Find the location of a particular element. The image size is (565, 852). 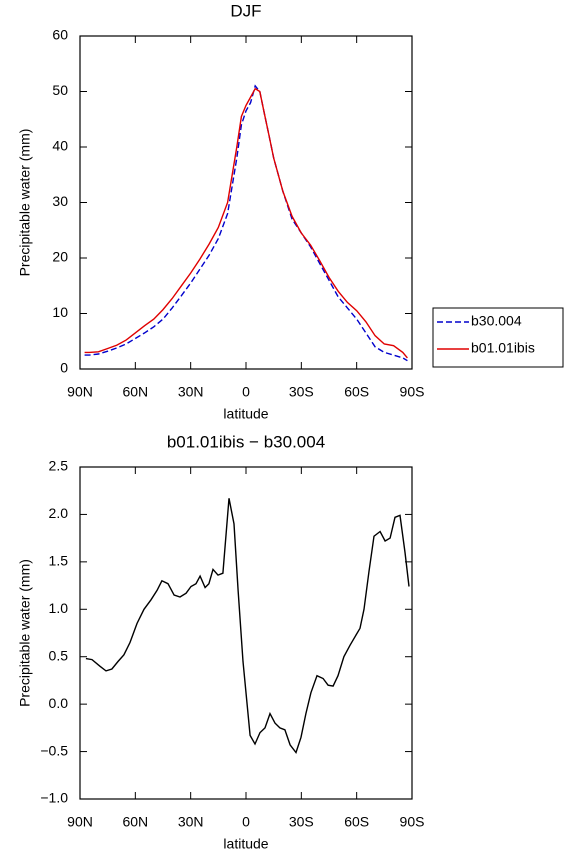

y-tick-label: 0 is located at coordinates (64, 368).